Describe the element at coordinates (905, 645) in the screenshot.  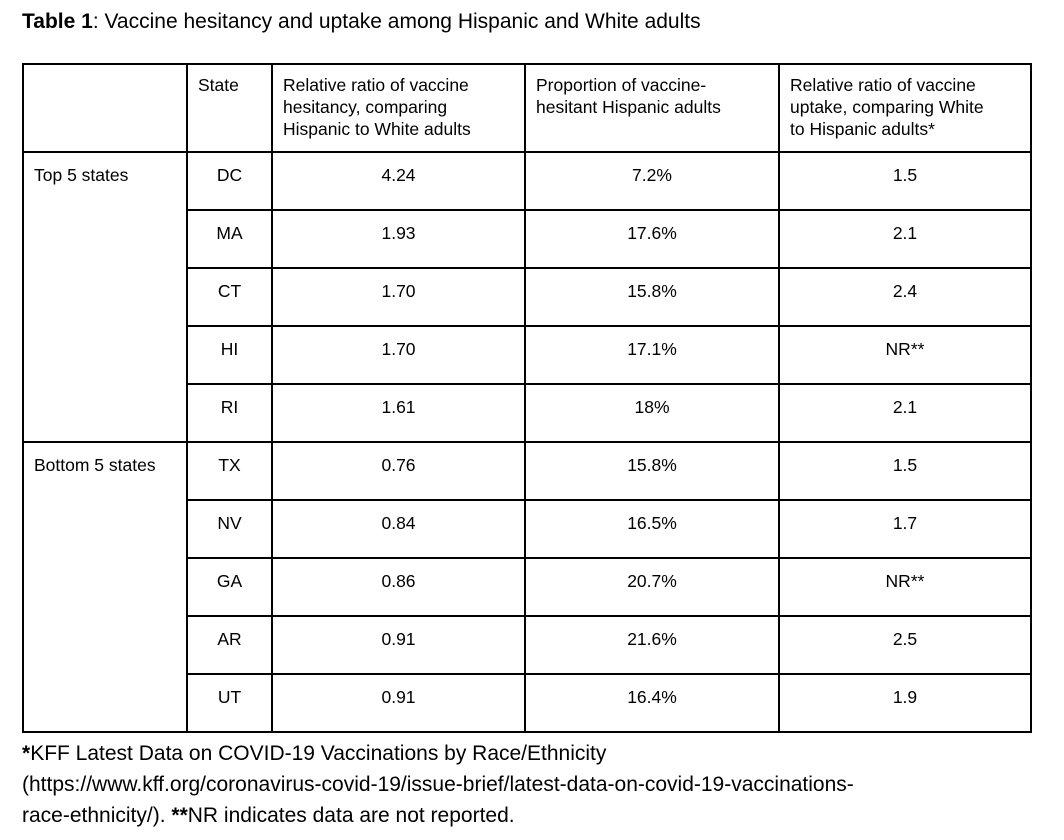
I see `uptake-ratio-cell: 2.5` at that location.